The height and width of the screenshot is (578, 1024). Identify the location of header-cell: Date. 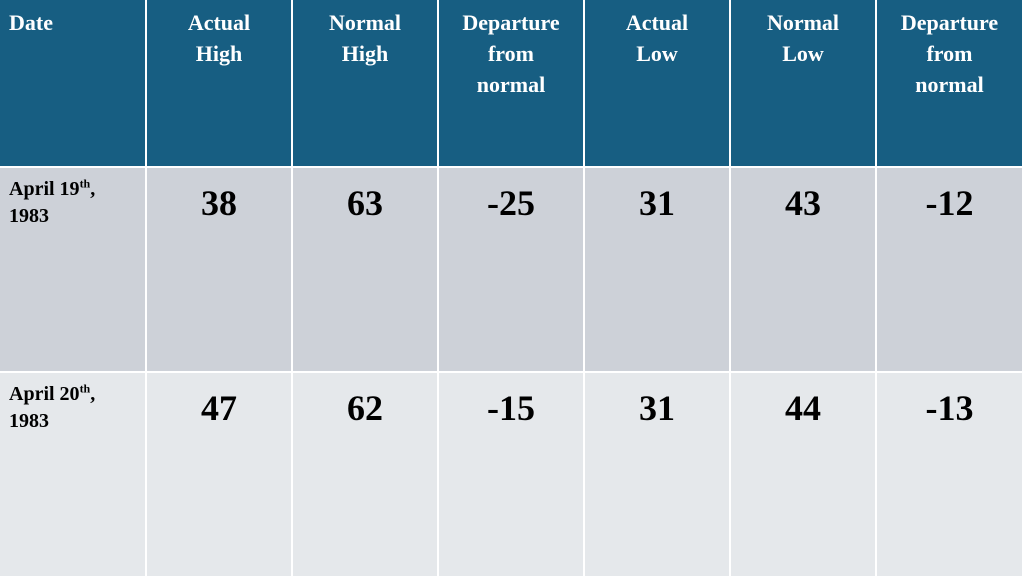
(73, 84).